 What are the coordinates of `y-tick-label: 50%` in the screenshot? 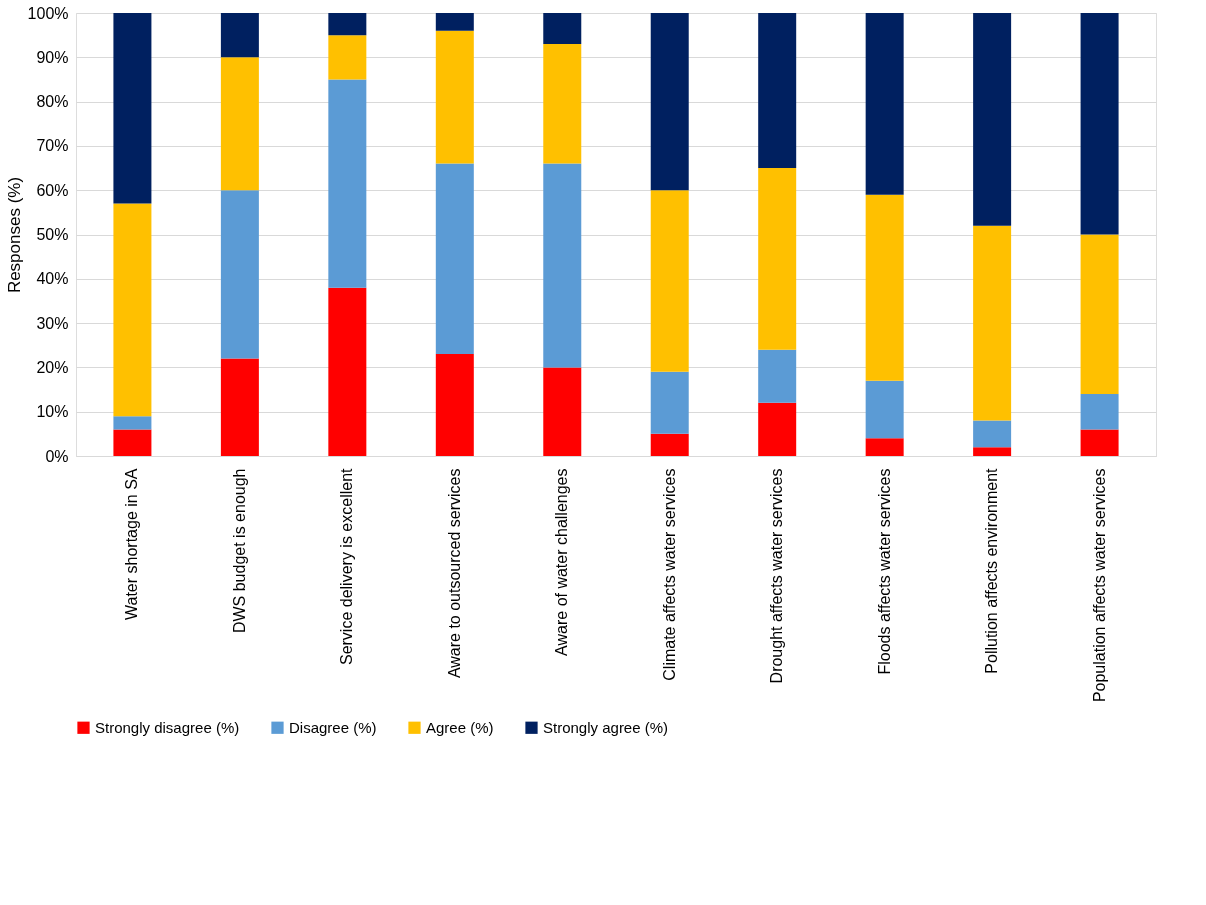 It's located at (52, 234).